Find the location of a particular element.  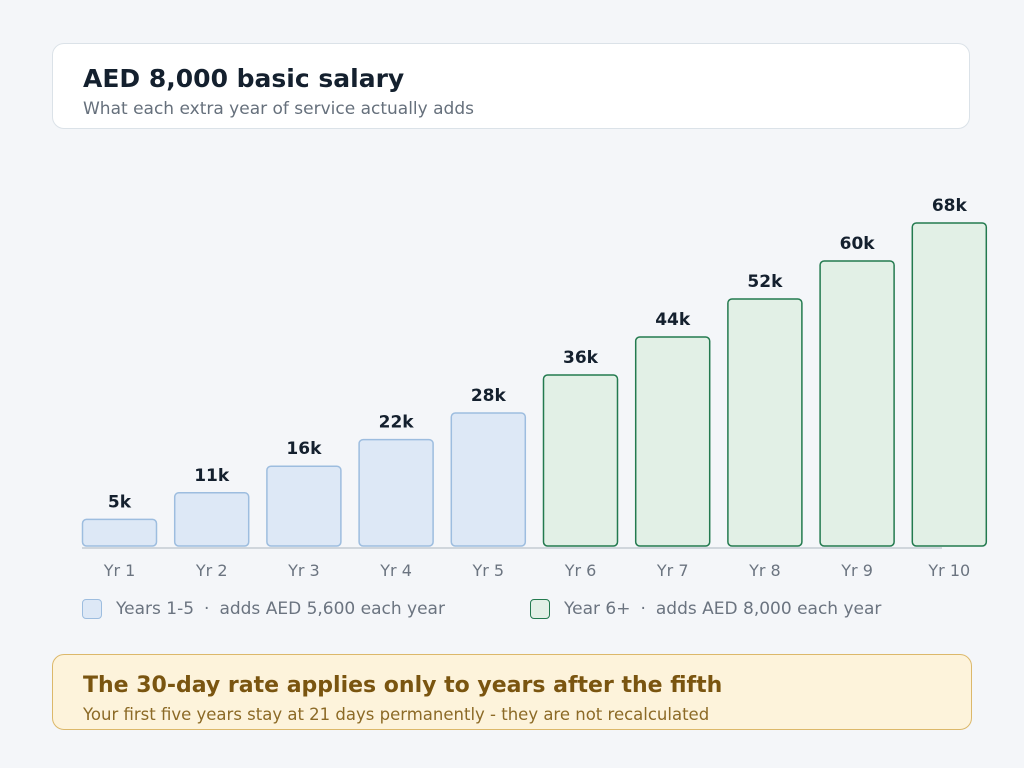

legend-detail: adds AED 8,000 each year is located at coordinates (768, 609).